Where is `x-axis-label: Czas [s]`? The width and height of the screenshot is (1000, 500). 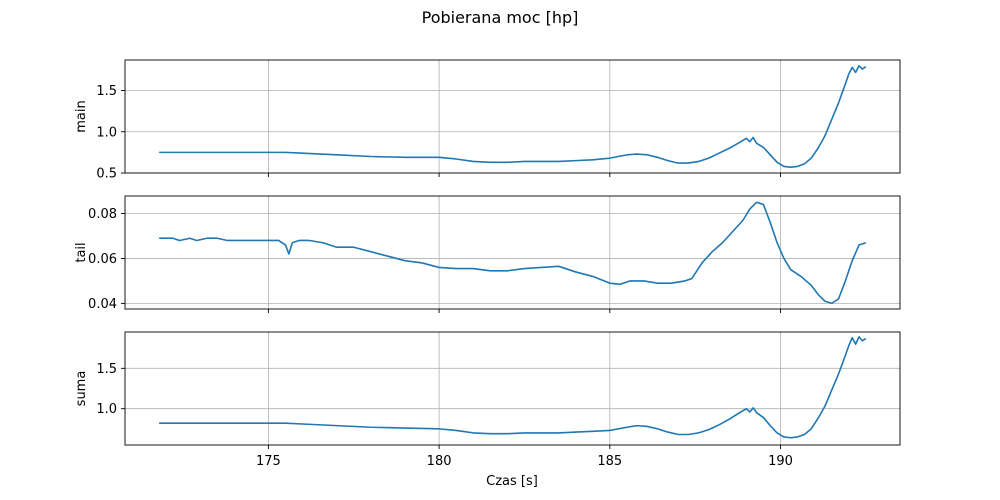 x-axis-label: Czas [s] is located at coordinates (512, 481).